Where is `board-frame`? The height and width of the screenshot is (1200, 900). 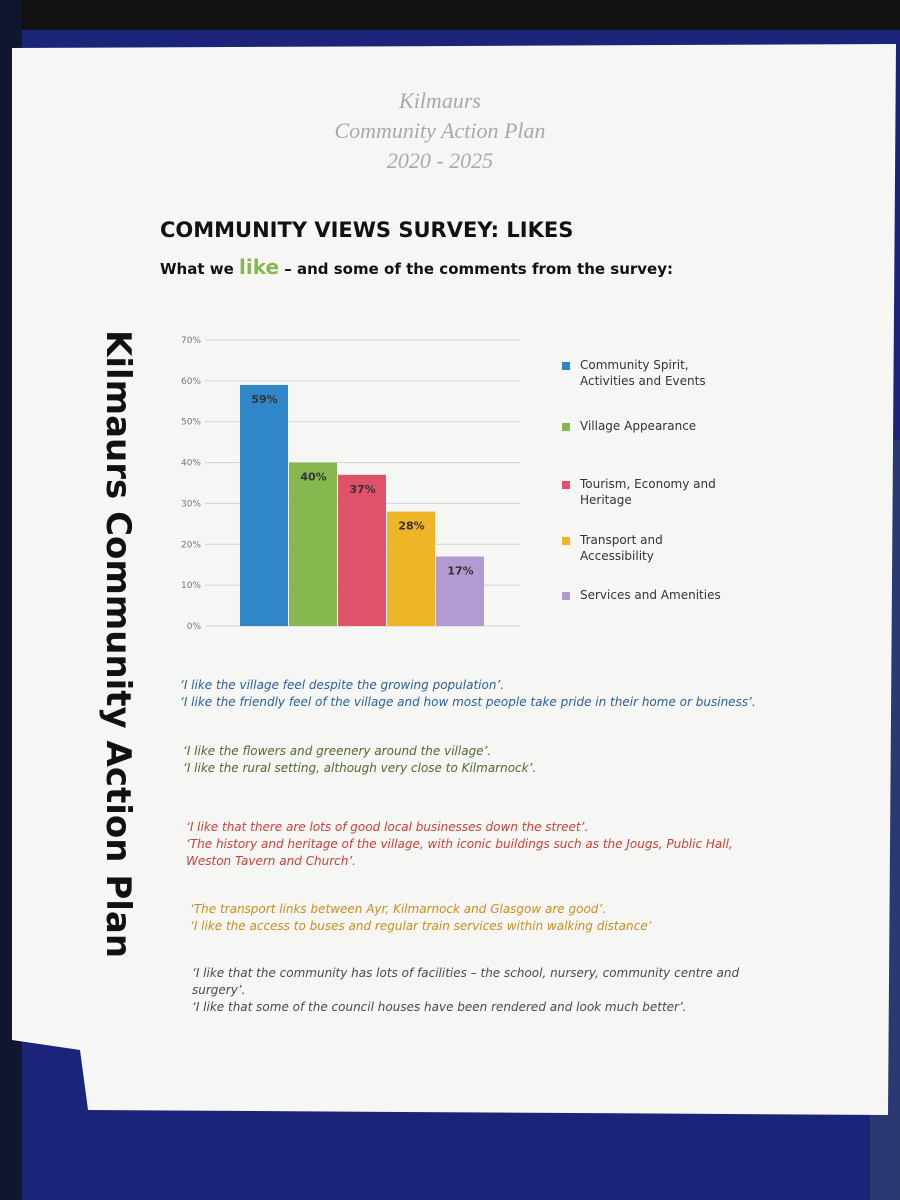 board-frame is located at coordinates (450, 15).